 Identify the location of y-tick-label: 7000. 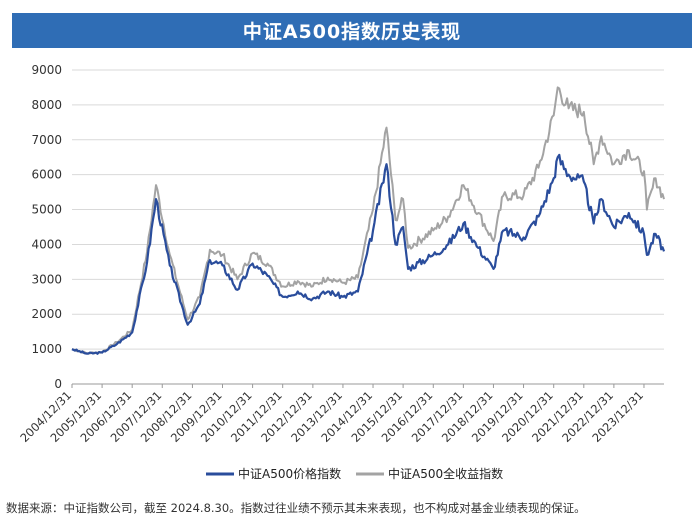
(46, 140).